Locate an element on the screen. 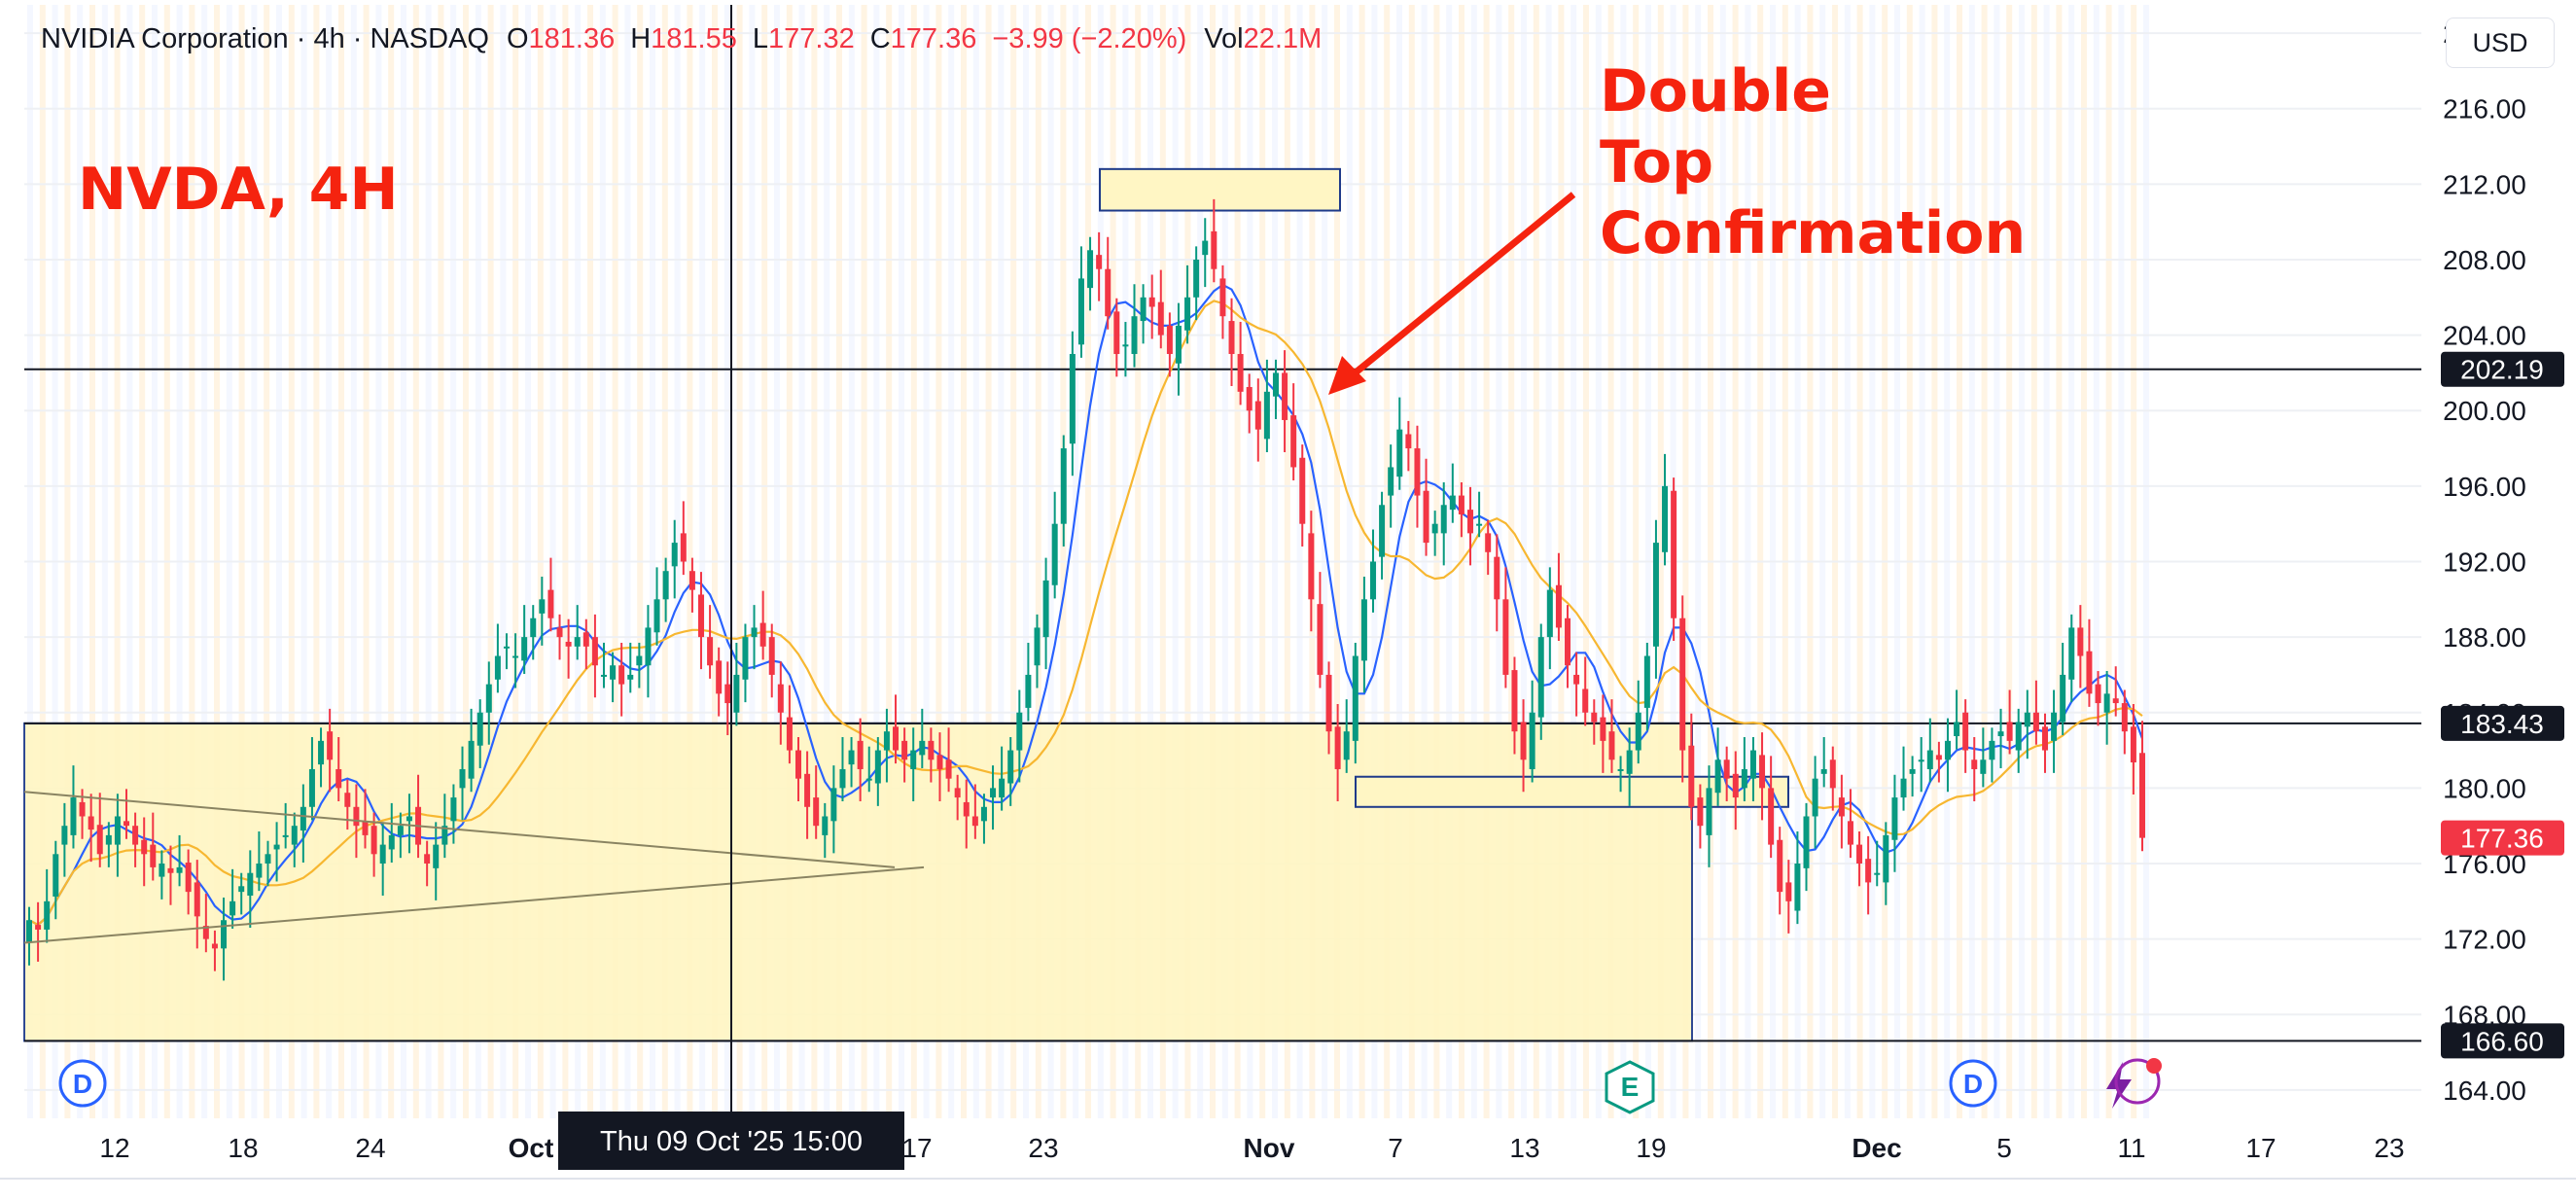  dividend-marker-letter: D is located at coordinates (83, 1084).